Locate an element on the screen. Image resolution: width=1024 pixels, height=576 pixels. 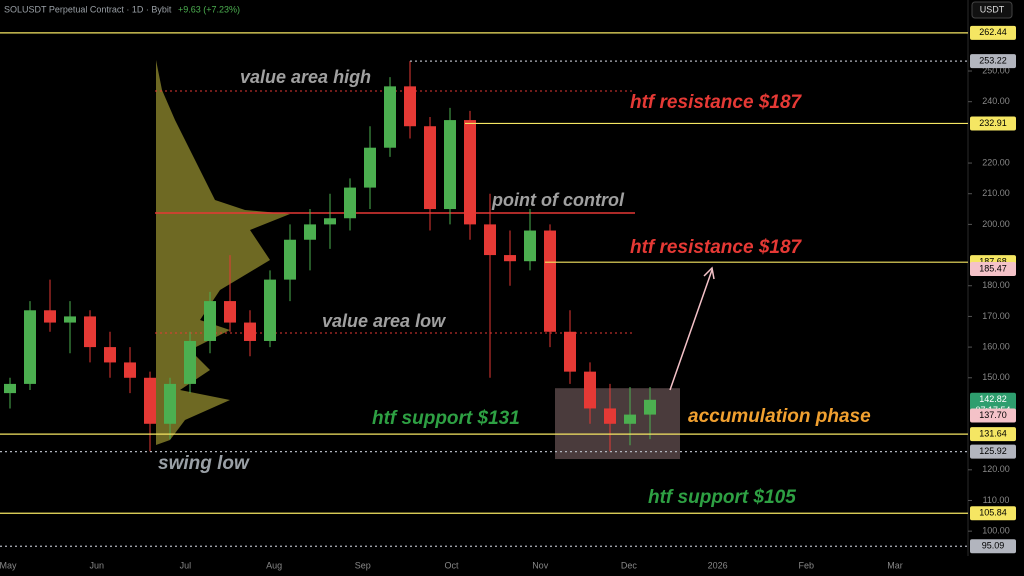
x-tick-label: 2026 is located at coordinates (718, 565).